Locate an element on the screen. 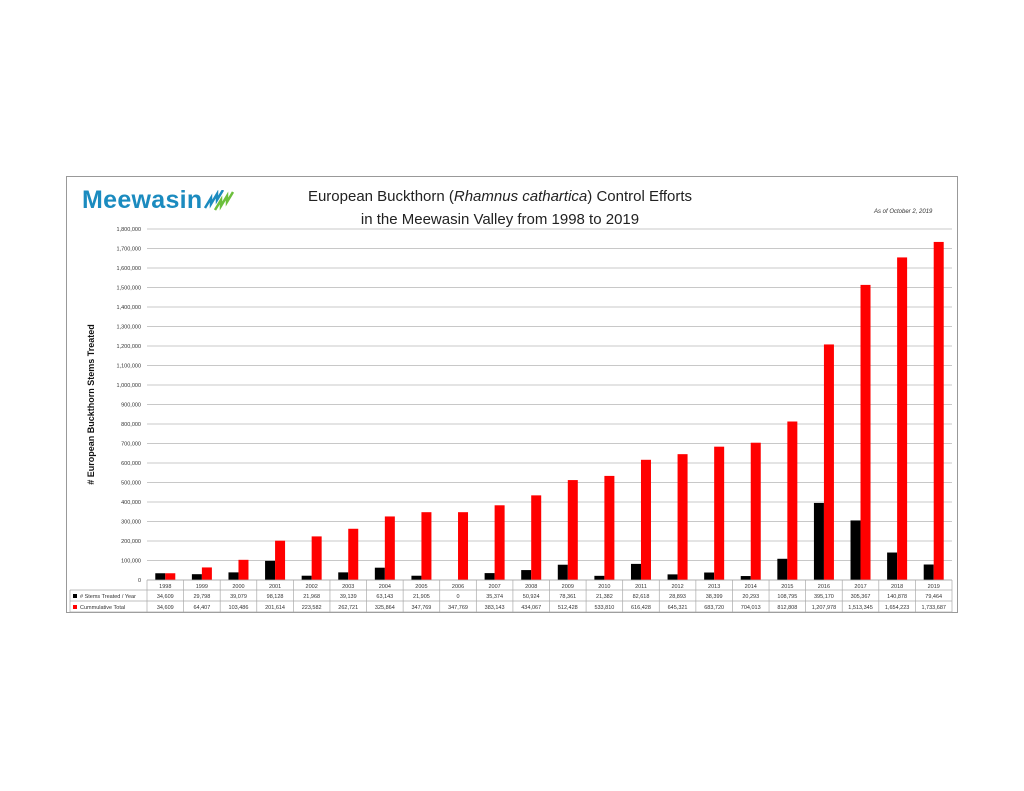 The image size is (1024, 791). y-tick-label: 1,300,000 is located at coordinates (129, 328).